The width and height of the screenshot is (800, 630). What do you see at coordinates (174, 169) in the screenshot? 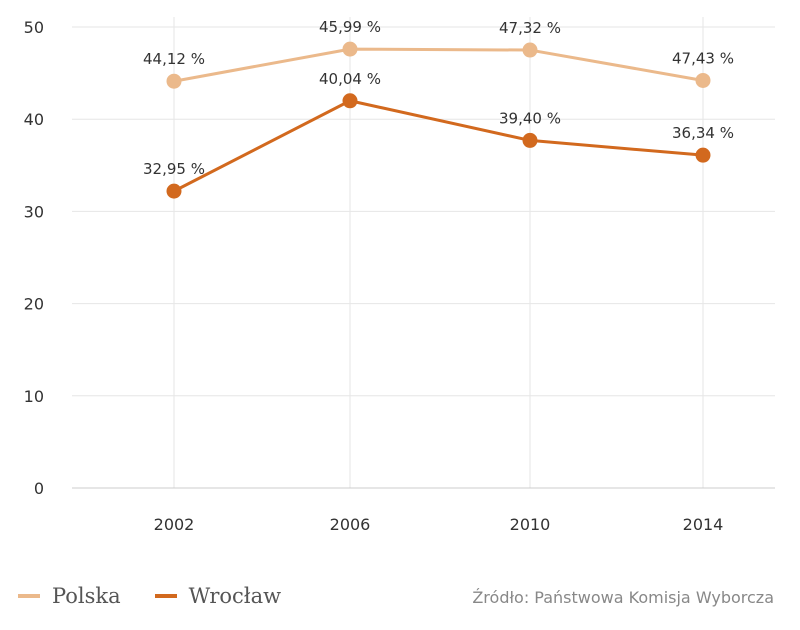
I see `data-label: 32,95 %` at bounding box center [174, 169].